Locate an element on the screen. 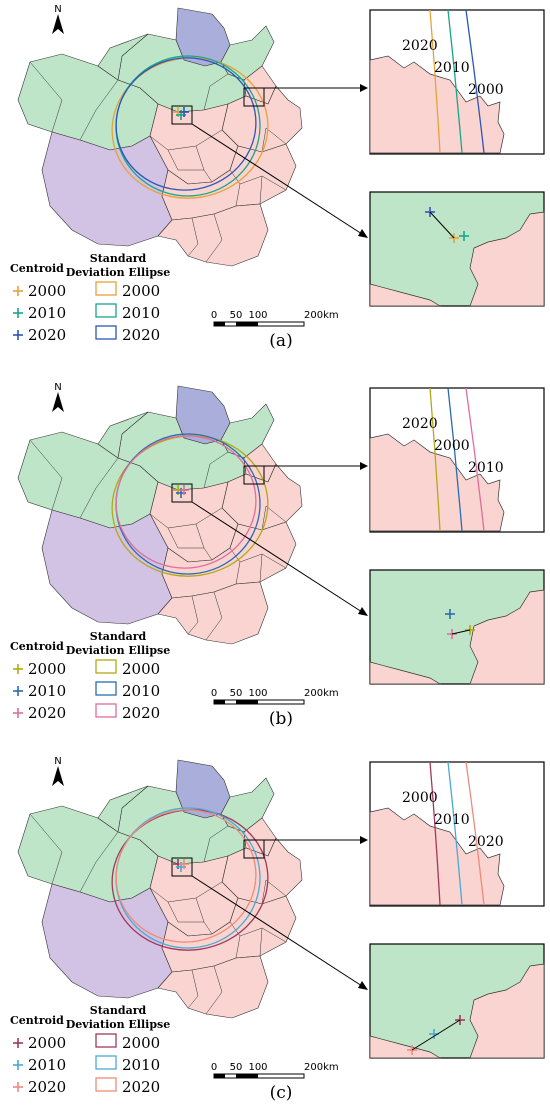 This screenshot has width=550, height=1108. legend-ellipse-swatch-2010 is located at coordinates (106, 310).